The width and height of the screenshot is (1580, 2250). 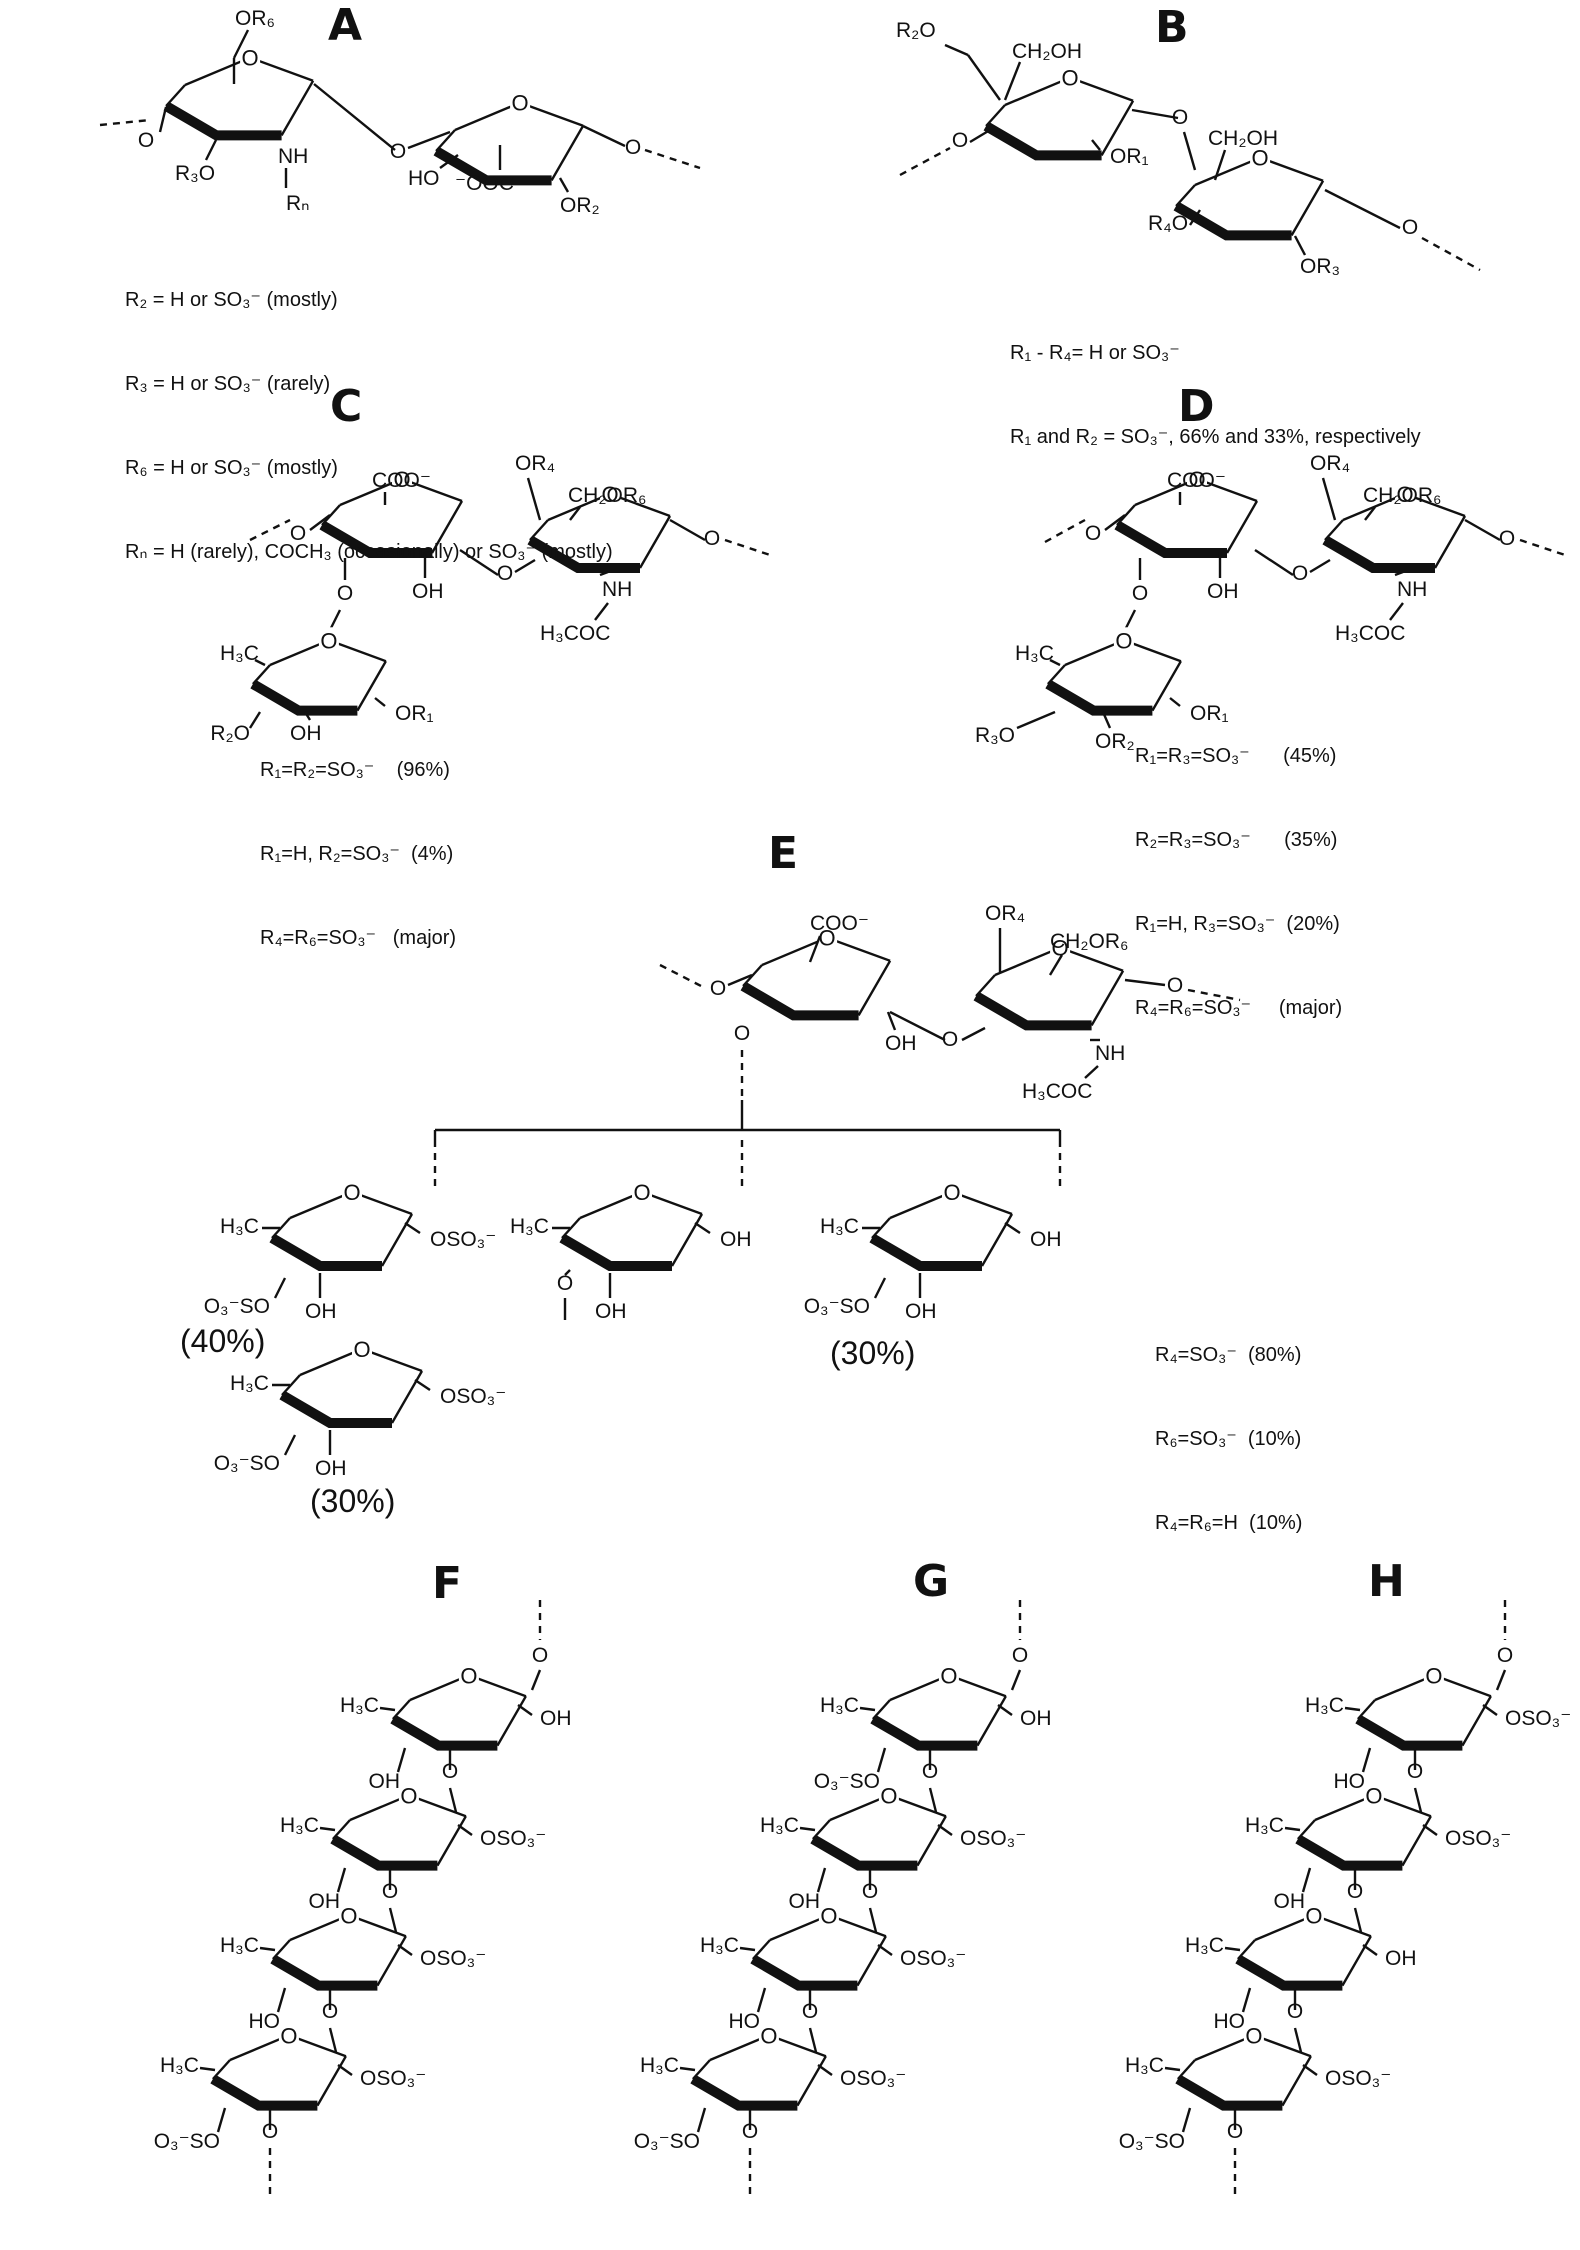 I want to click on atom-label: R₂O, so click(x=230, y=733).